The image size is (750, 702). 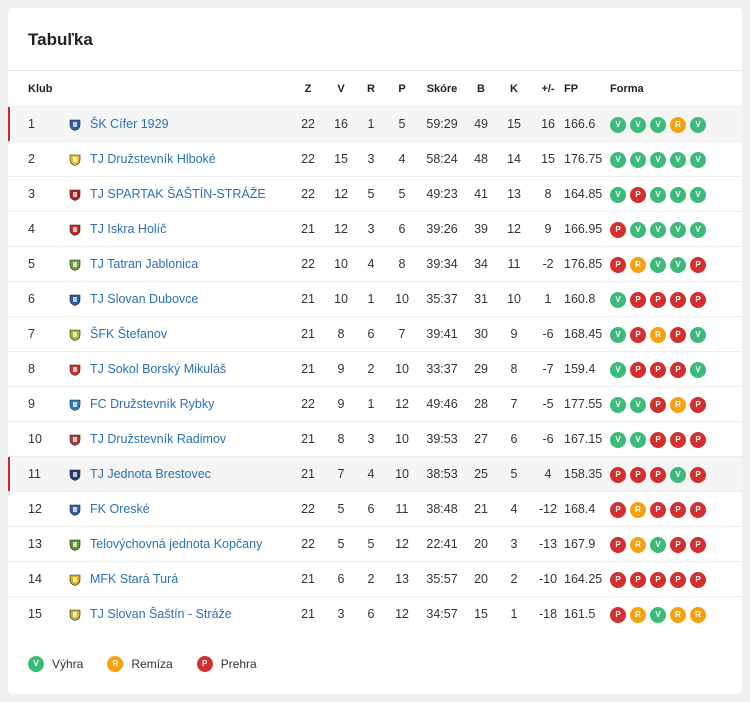 What do you see at coordinates (371, 509) in the screenshot?
I see `draws-cell: 6` at bounding box center [371, 509].